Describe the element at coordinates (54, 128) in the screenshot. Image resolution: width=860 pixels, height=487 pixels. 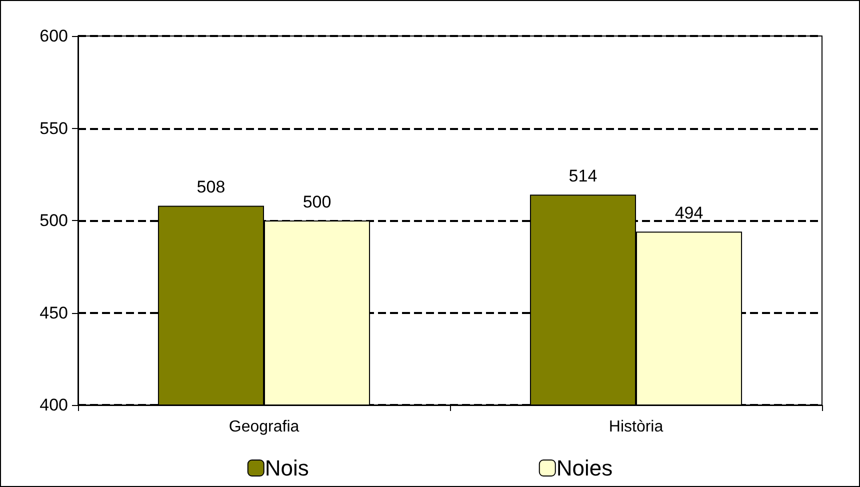
I see `y-tick-label: 550` at that location.